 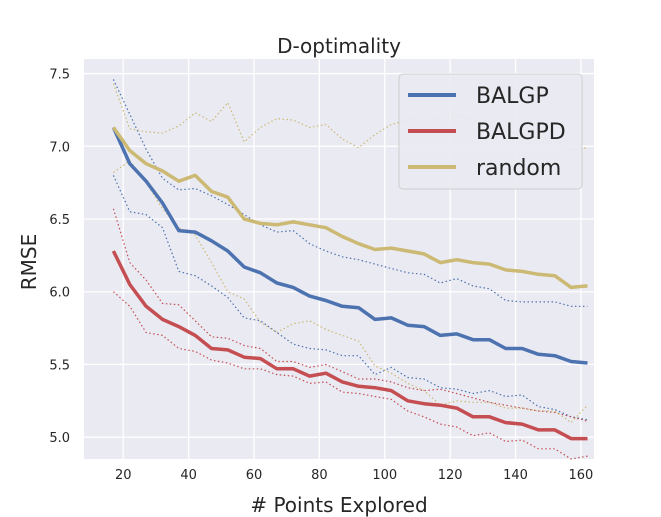 What do you see at coordinates (59, 147) in the screenshot?
I see `y-tick-label: 7.0` at bounding box center [59, 147].